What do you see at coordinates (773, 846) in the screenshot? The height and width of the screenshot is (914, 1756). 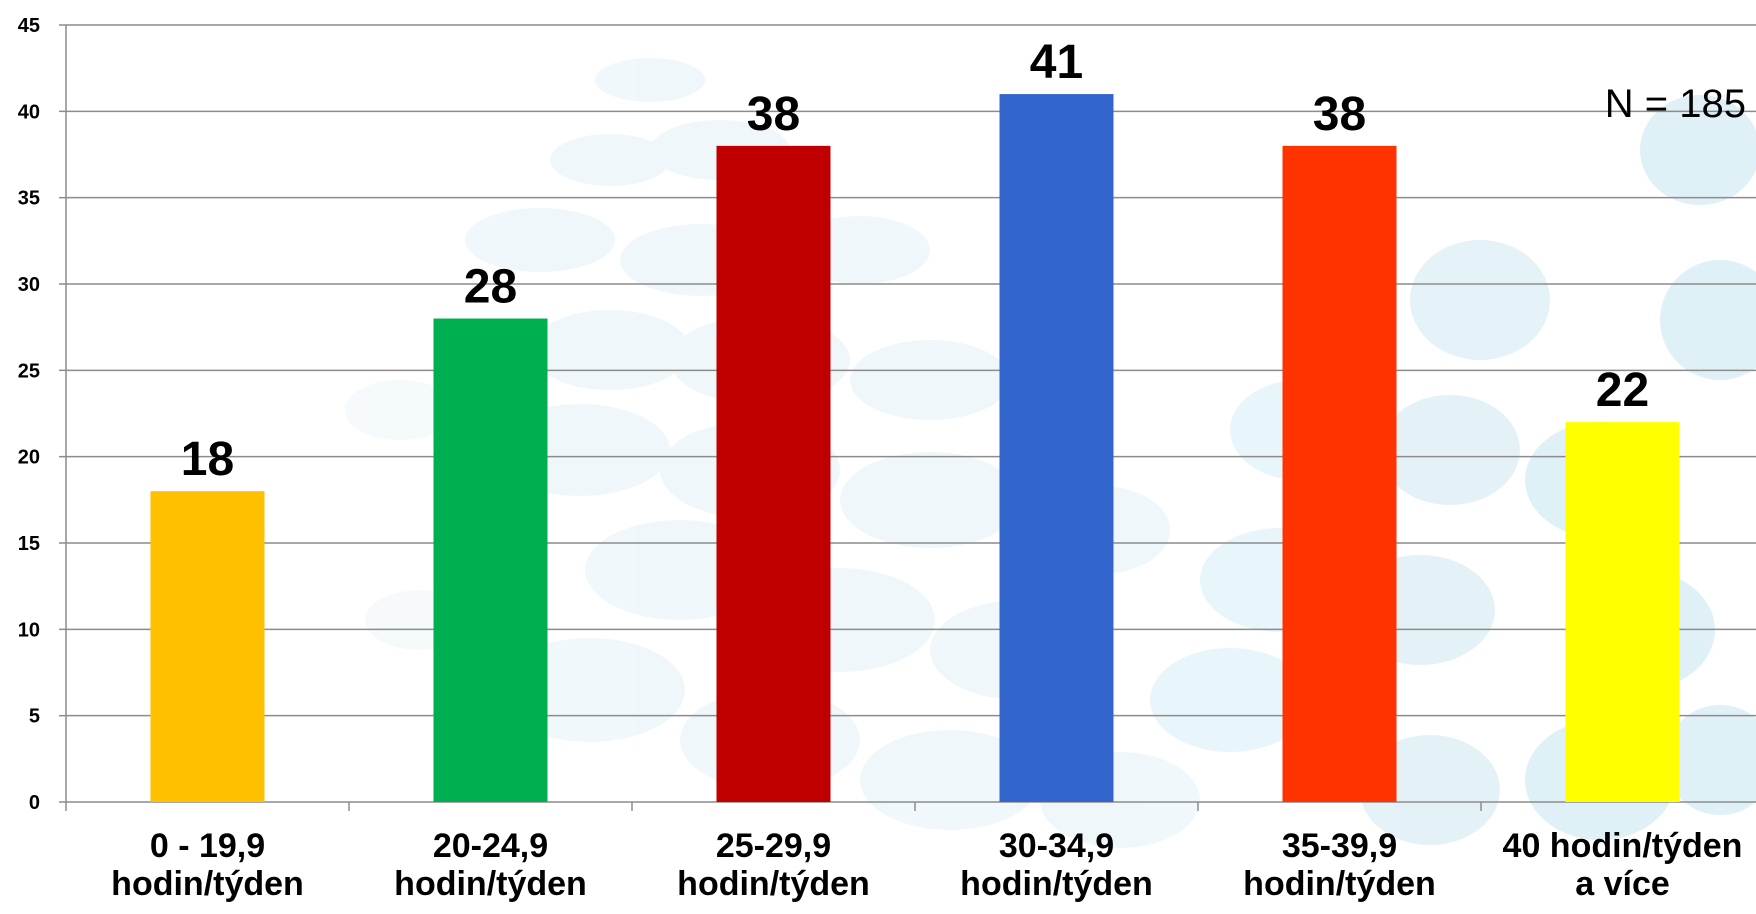 I see `x-category-label: 25-29,9` at bounding box center [773, 846].